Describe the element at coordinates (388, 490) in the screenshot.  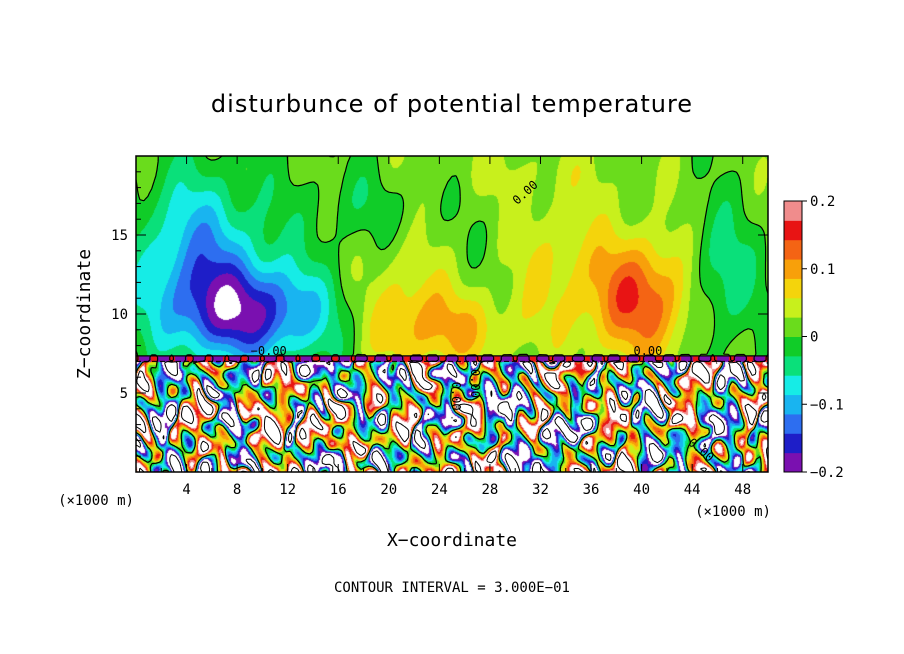
I see `x-tick-label: 20` at that location.